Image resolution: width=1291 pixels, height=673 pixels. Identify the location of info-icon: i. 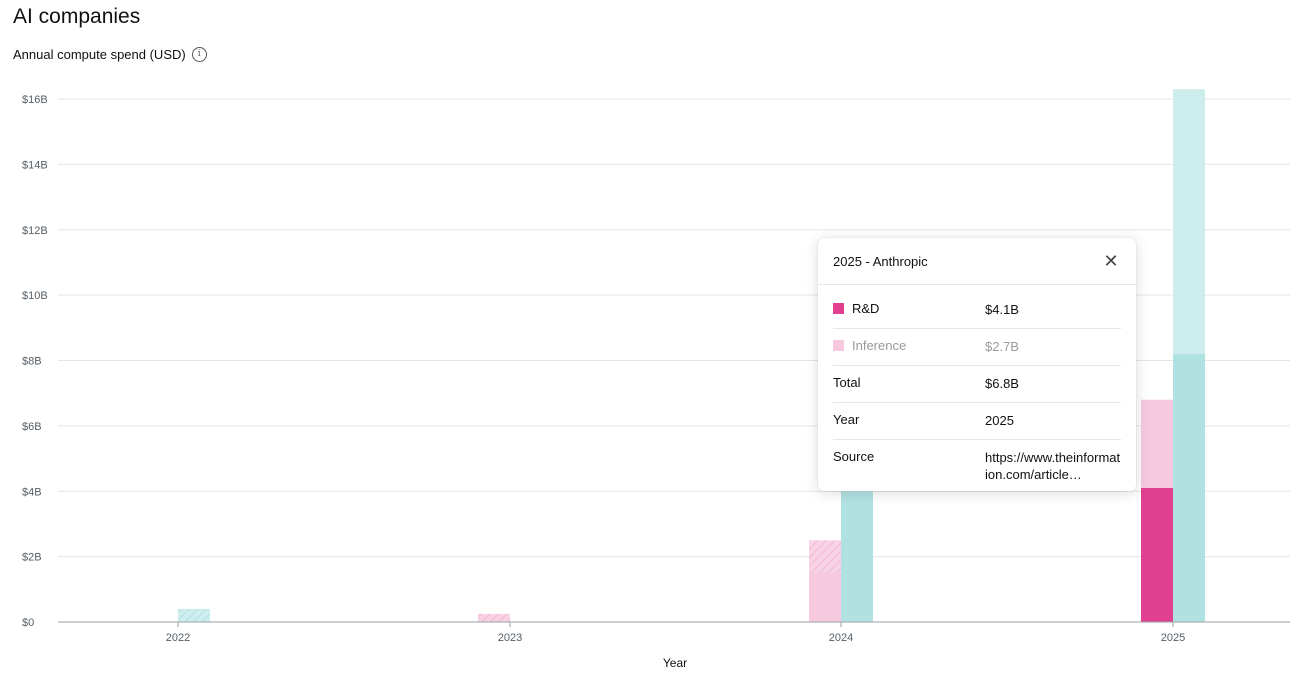
(199, 54).